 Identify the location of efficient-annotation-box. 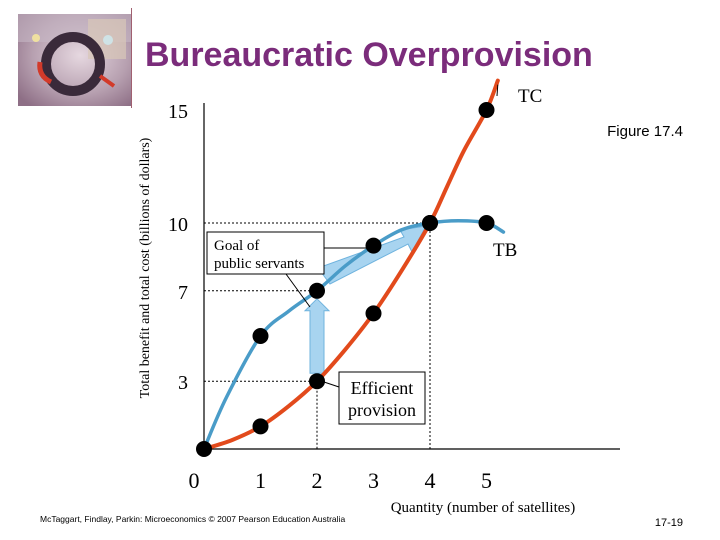
(382, 398).